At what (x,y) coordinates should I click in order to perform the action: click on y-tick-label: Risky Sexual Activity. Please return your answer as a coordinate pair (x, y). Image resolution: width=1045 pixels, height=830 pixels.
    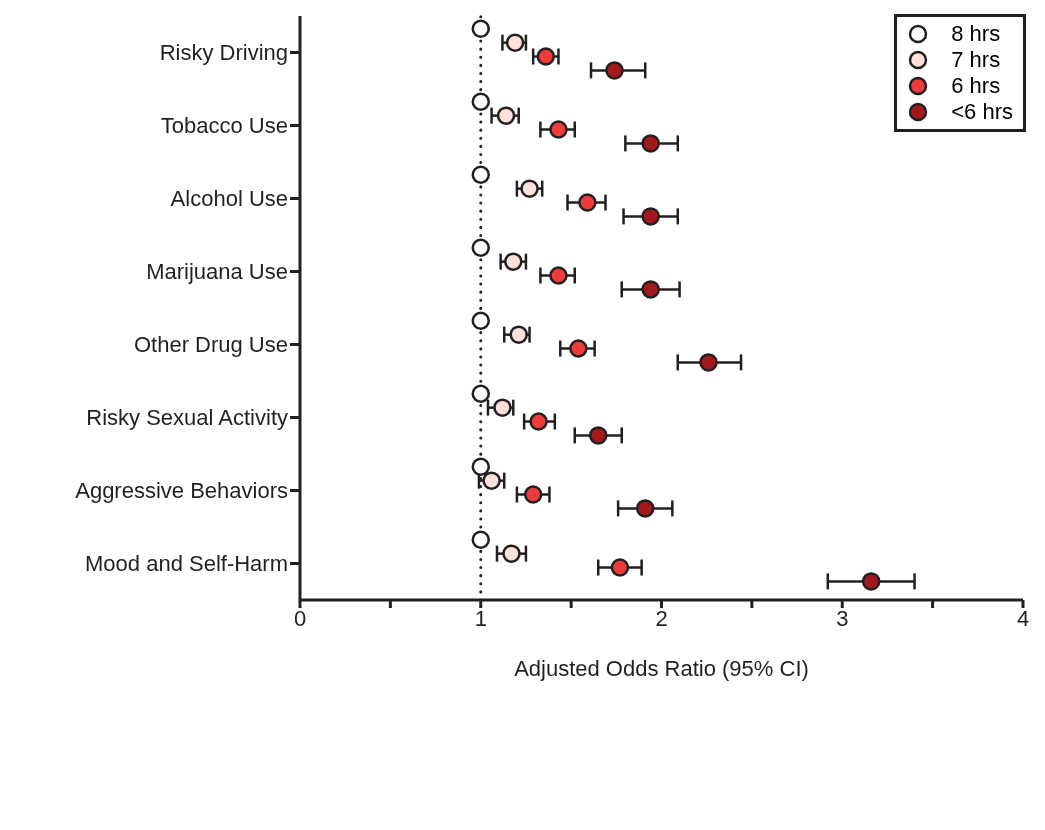
    Looking at the image, I should click on (187, 418).